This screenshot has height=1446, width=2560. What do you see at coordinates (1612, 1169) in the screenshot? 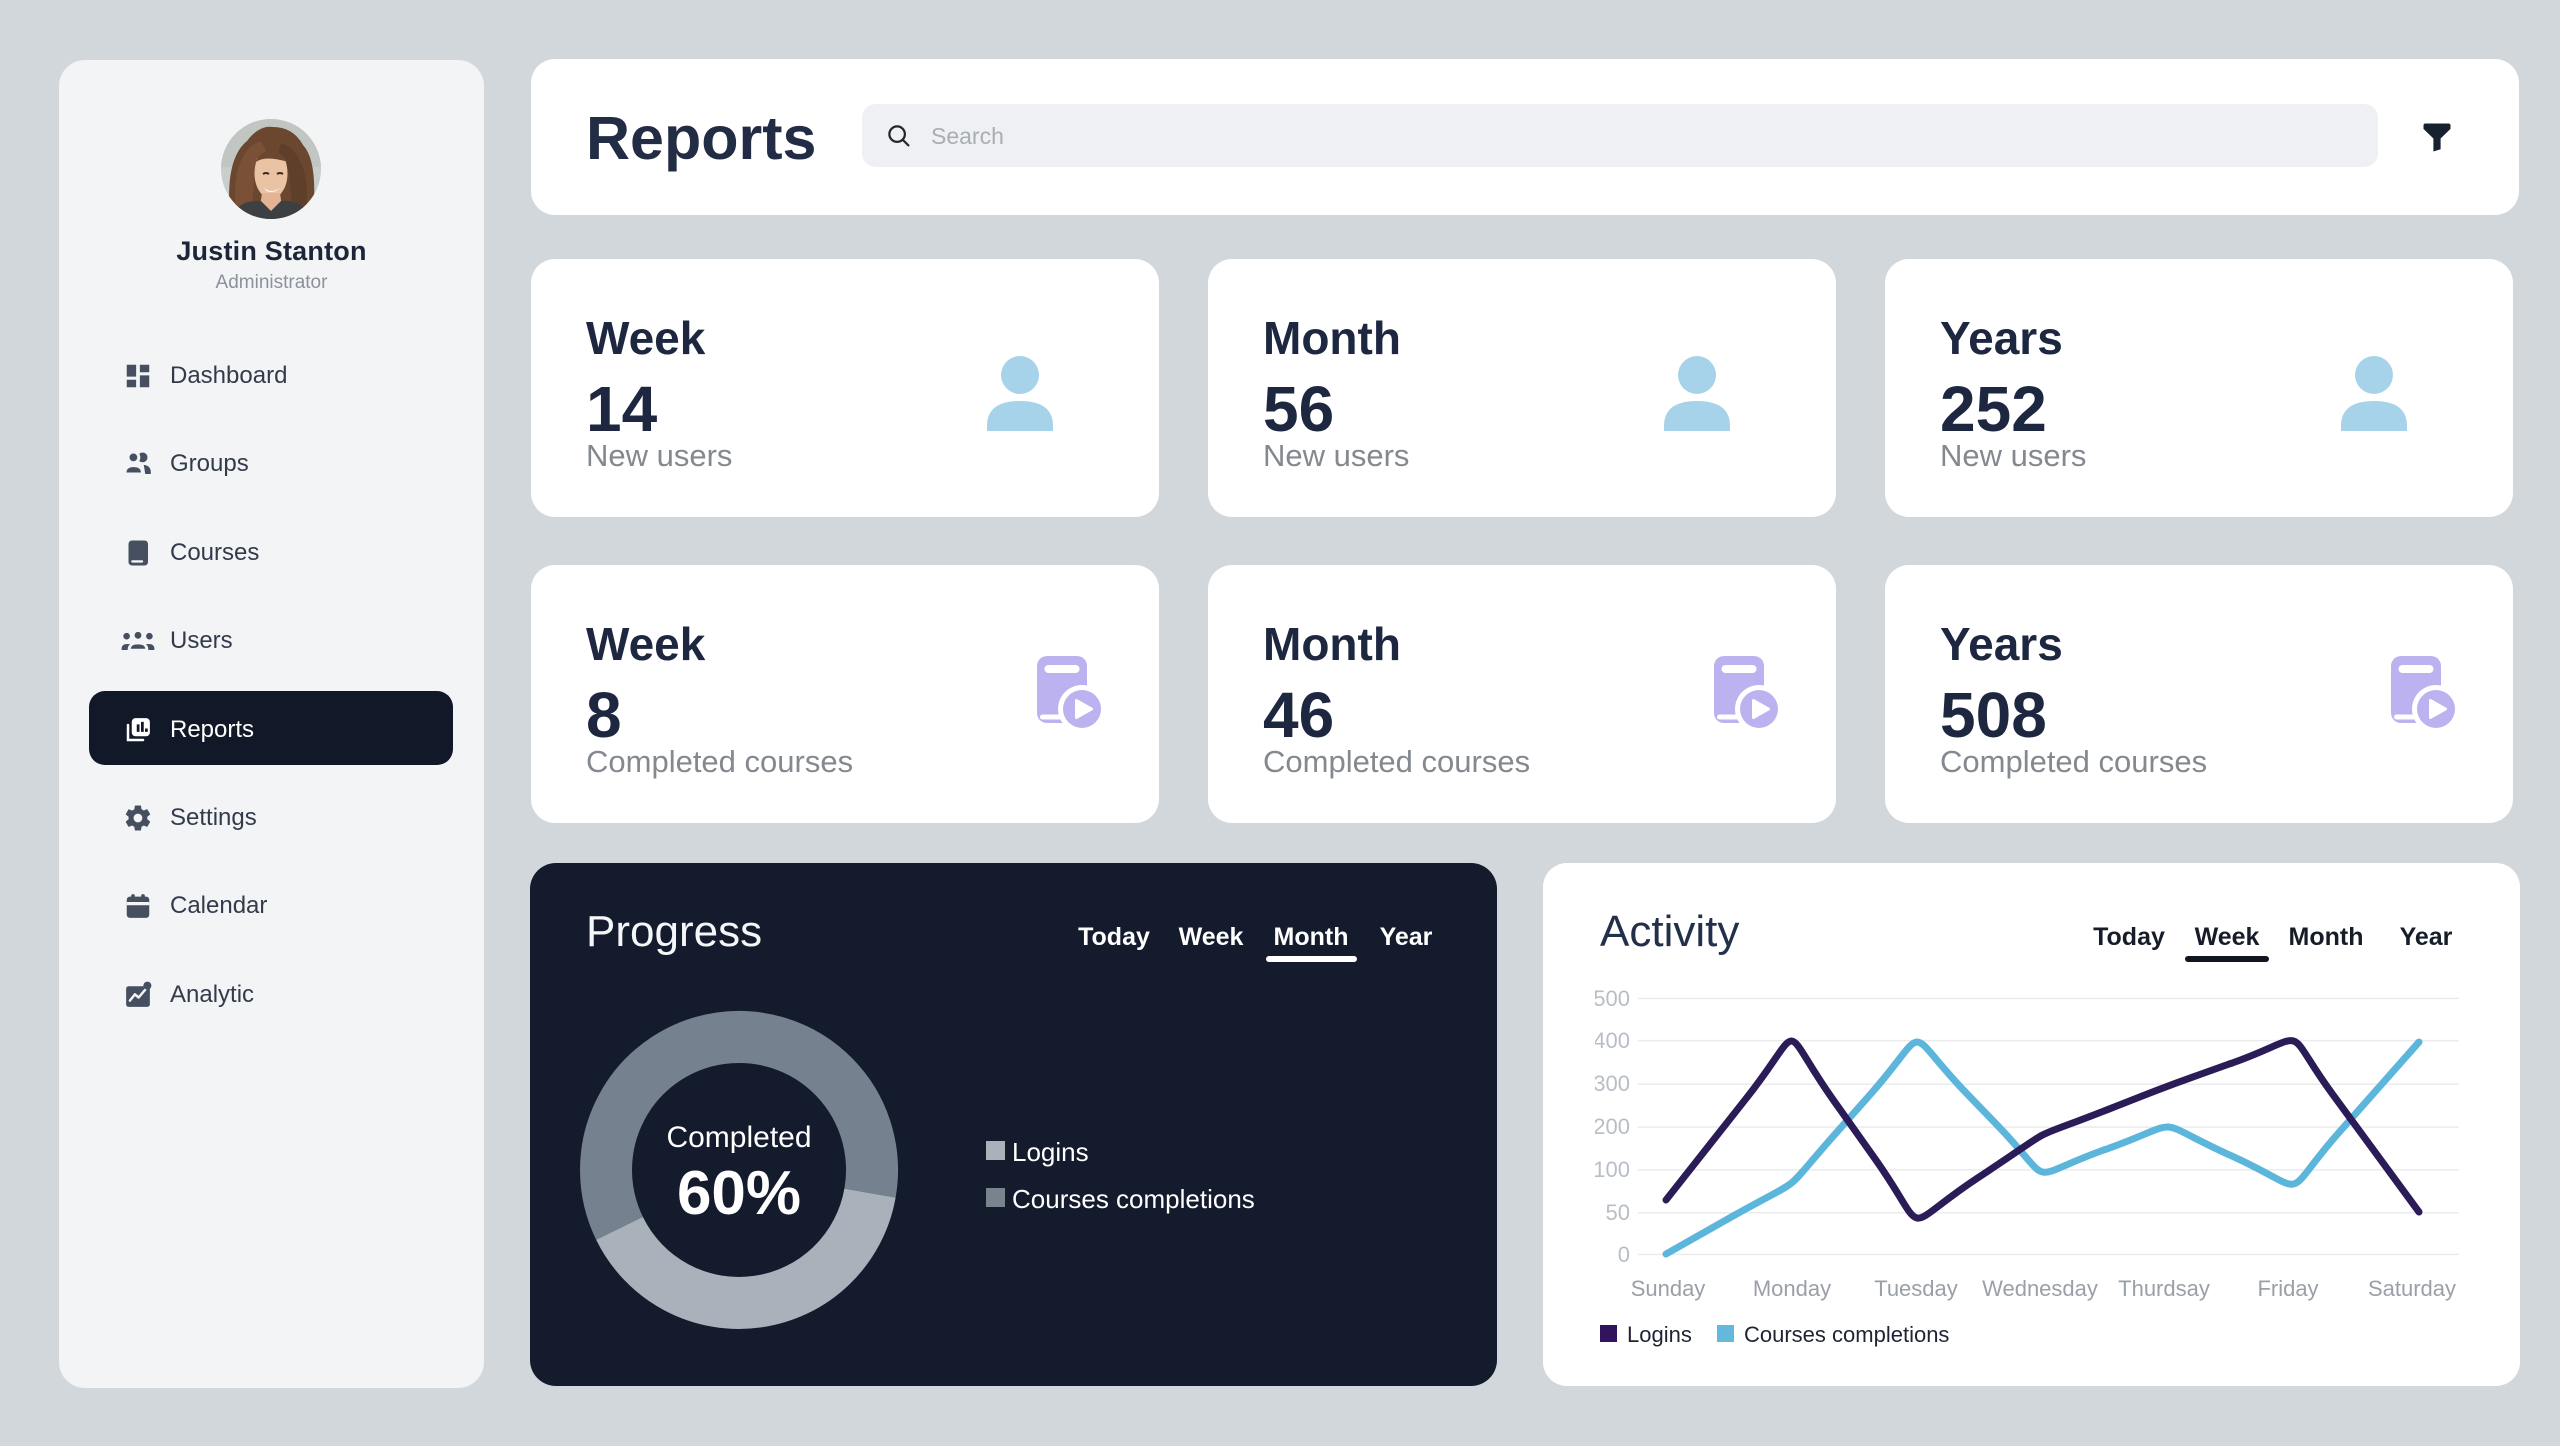
I see `svg-text: 100` at bounding box center [1612, 1169].